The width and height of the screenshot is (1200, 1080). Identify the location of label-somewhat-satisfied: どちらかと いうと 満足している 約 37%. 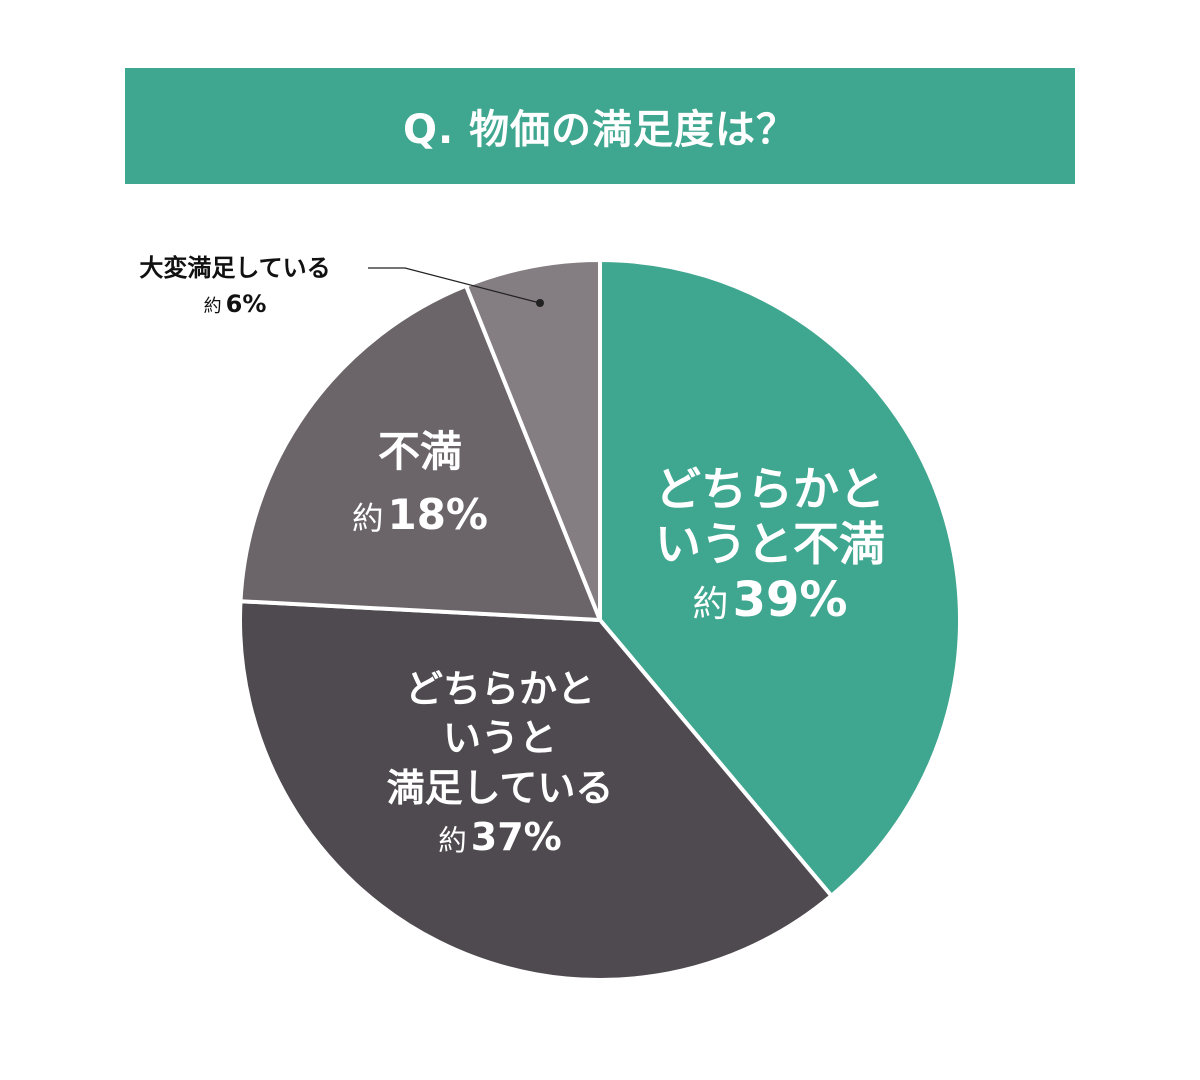
(500, 764).